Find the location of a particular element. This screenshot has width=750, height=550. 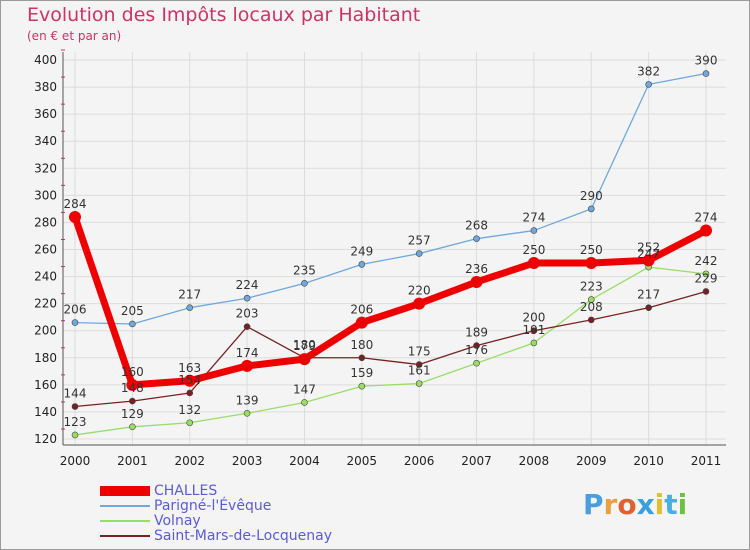

y-tick-label: 400 is located at coordinates (45, 60).